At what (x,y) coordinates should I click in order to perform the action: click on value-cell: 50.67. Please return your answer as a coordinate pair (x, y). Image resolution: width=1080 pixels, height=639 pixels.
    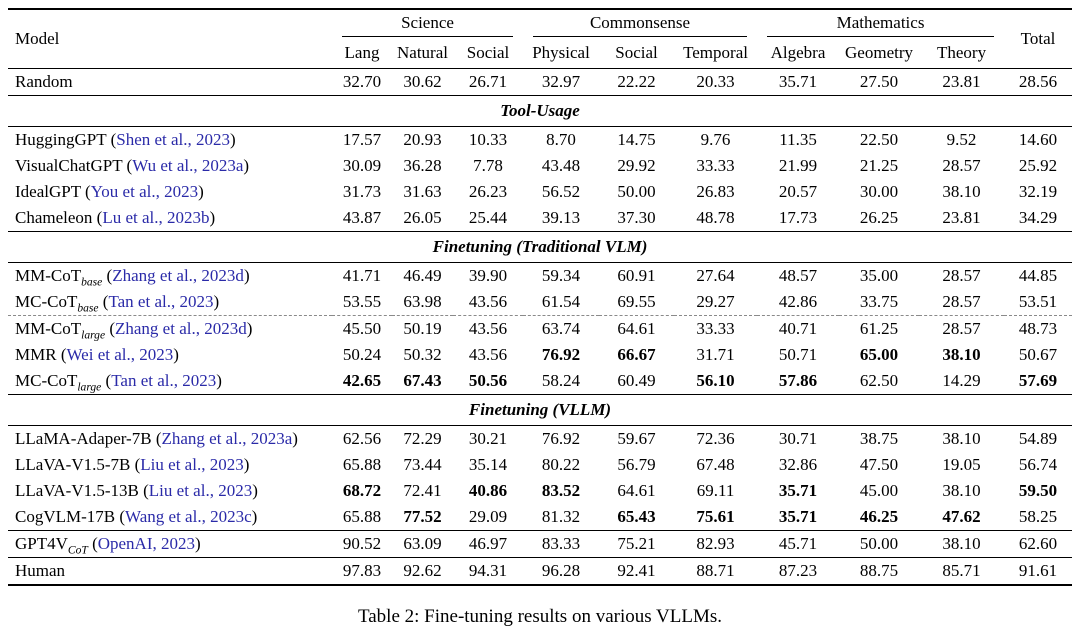
    Looking at the image, I should click on (1038, 354).